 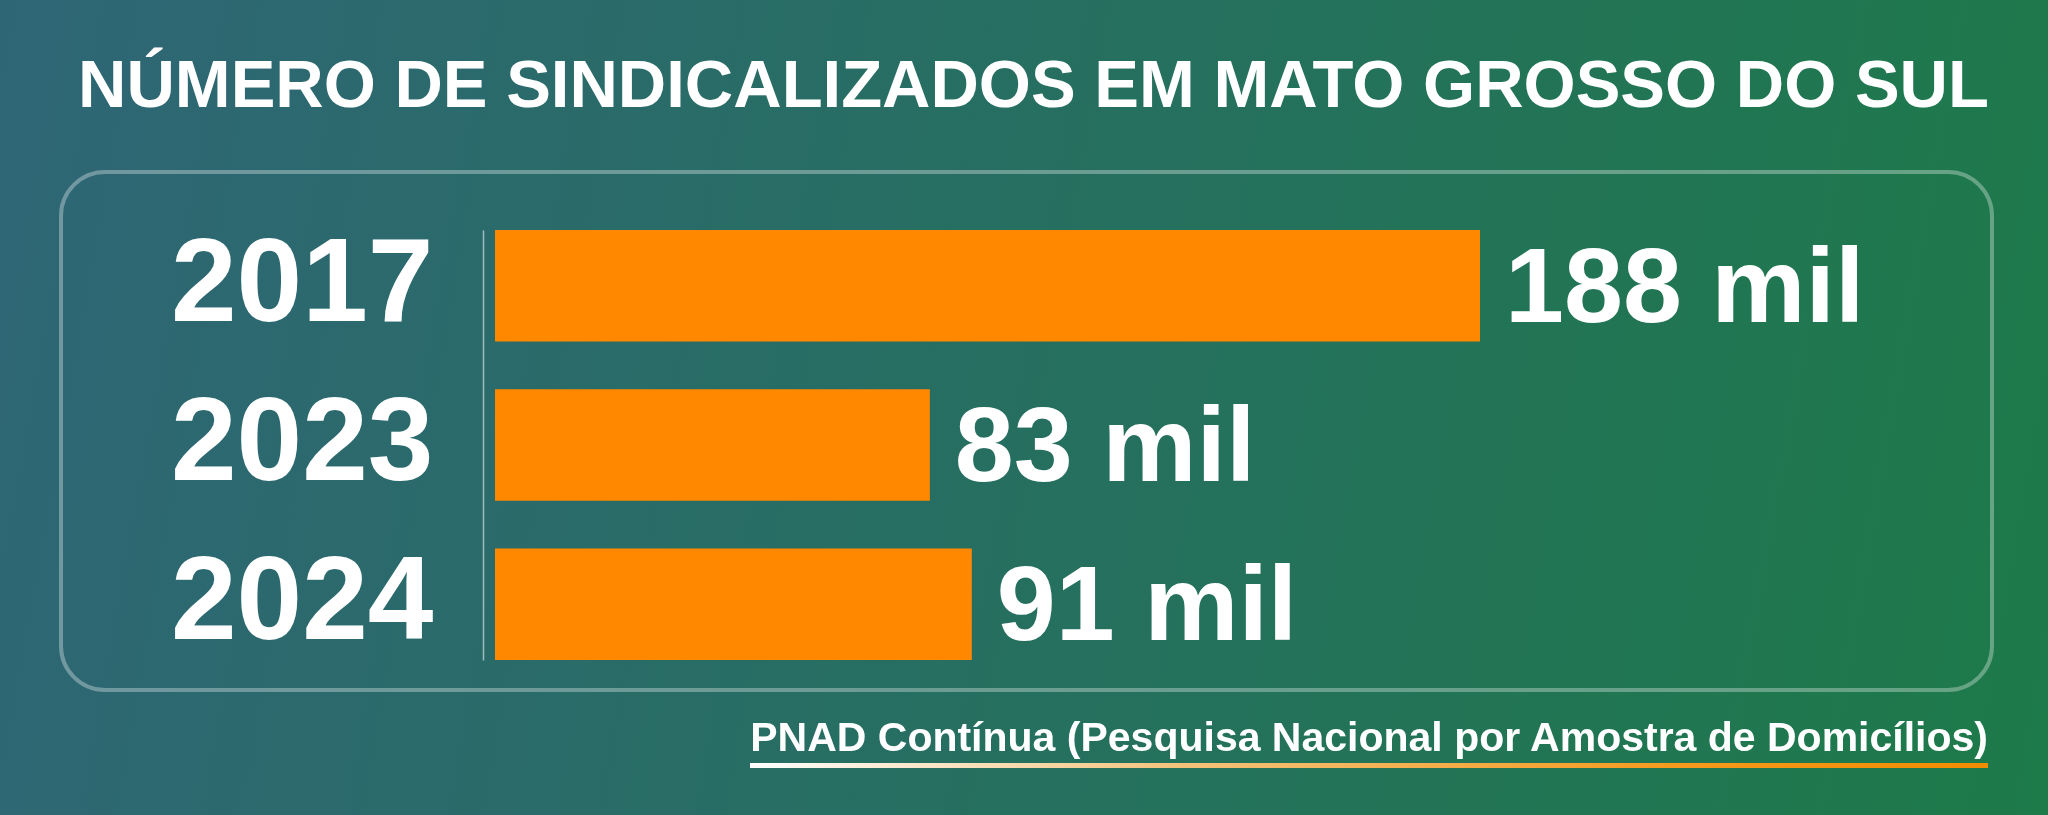 What do you see at coordinates (302, 279) in the screenshot?
I see `y-tick-label: 2017` at bounding box center [302, 279].